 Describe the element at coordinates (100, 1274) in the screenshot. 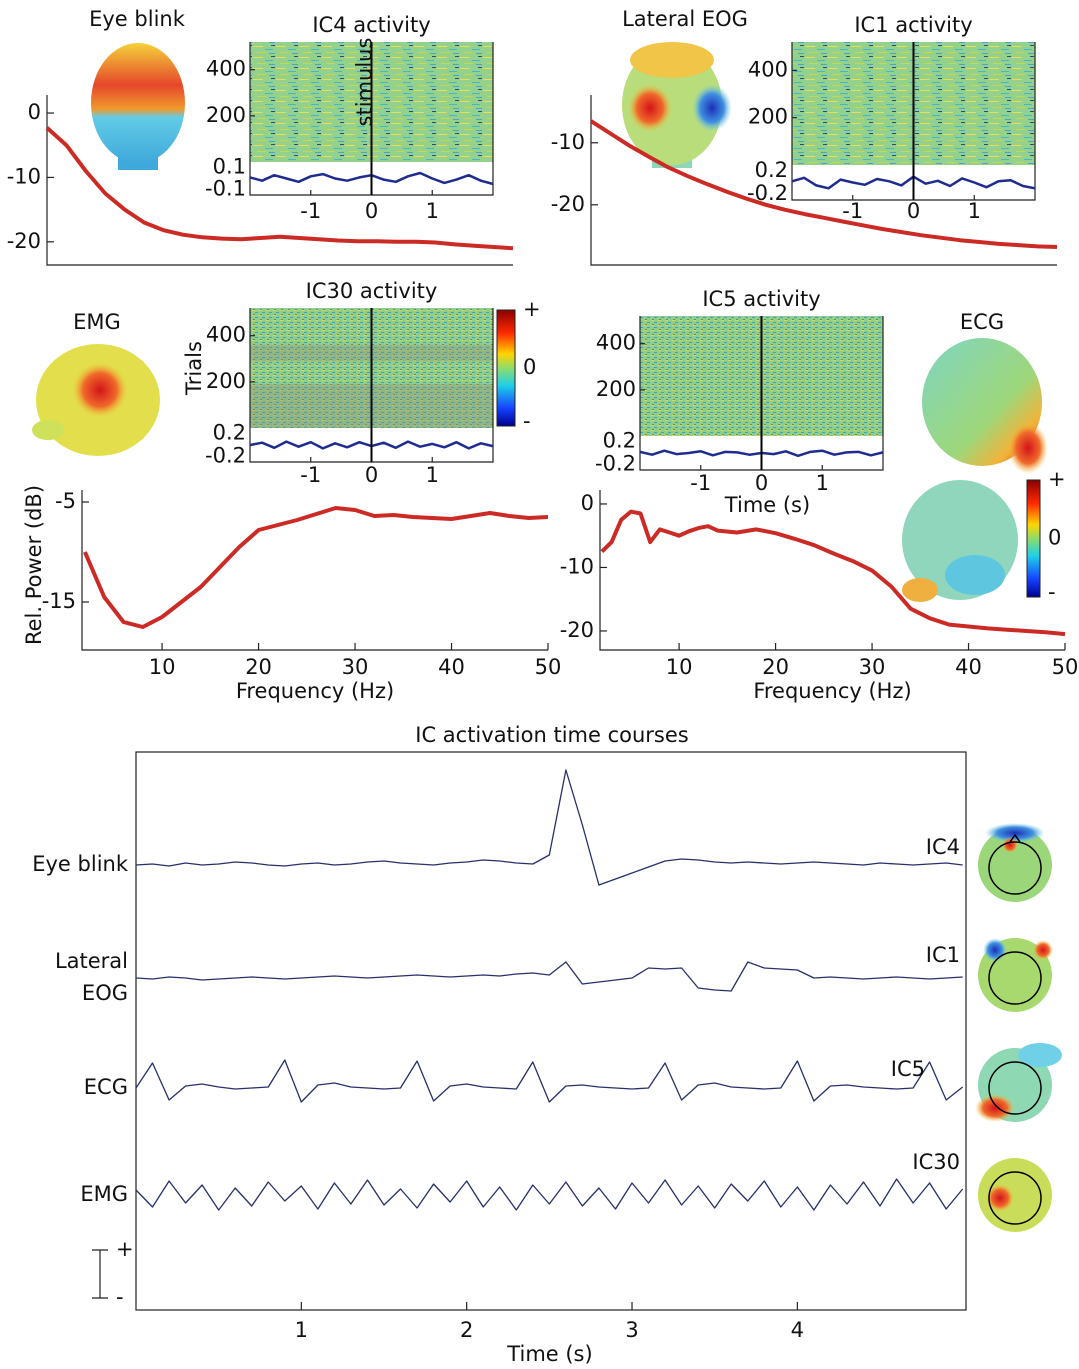

I see `scale-bar` at that location.